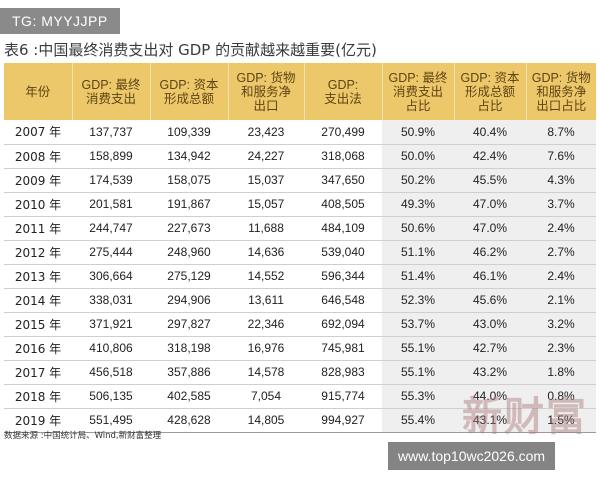 The width and height of the screenshot is (600, 480). Describe the element at coordinates (418, 228) in the screenshot. I see `share-cell: 50.6%` at that location.